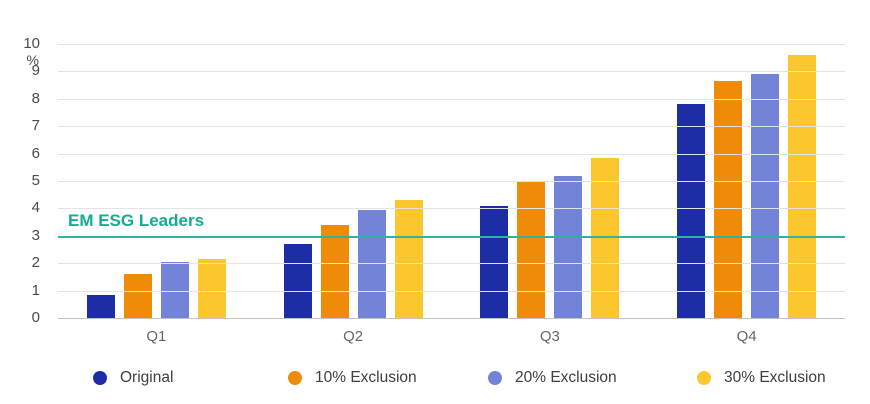 Image resolution: width=870 pixels, height=404 pixels. I want to click on y-tick-label: 7, so click(35, 126).